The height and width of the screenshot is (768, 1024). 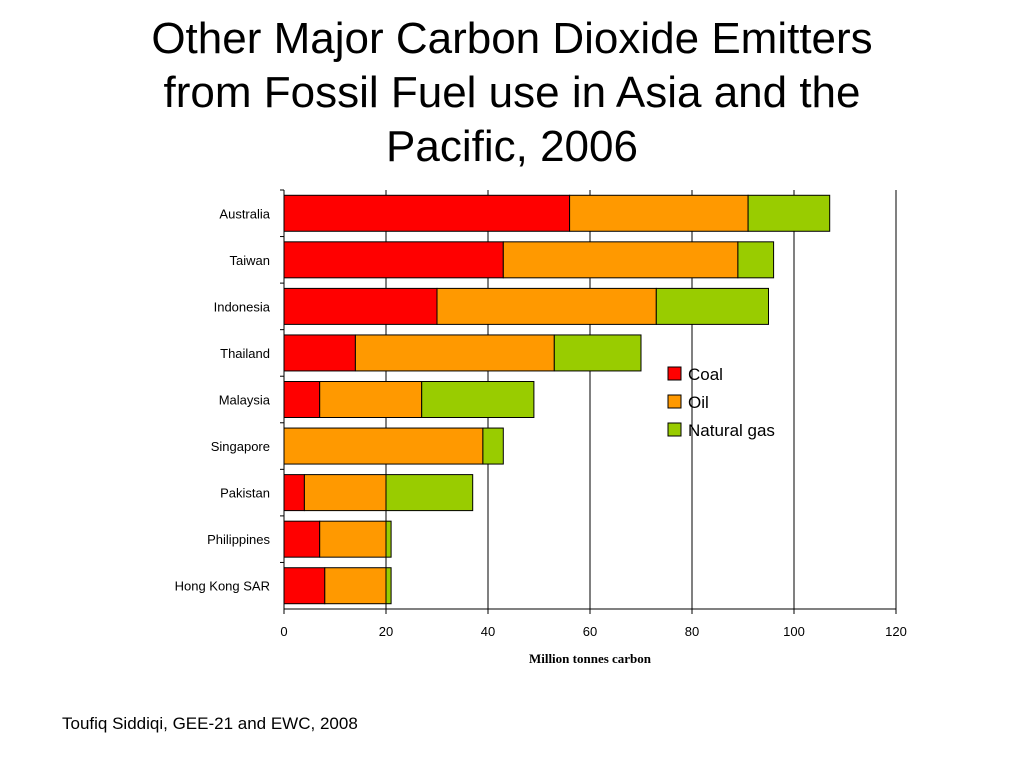 What do you see at coordinates (222, 586) in the screenshot?
I see `category-label-hong-kong-sar: Hong Kong SAR` at bounding box center [222, 586].